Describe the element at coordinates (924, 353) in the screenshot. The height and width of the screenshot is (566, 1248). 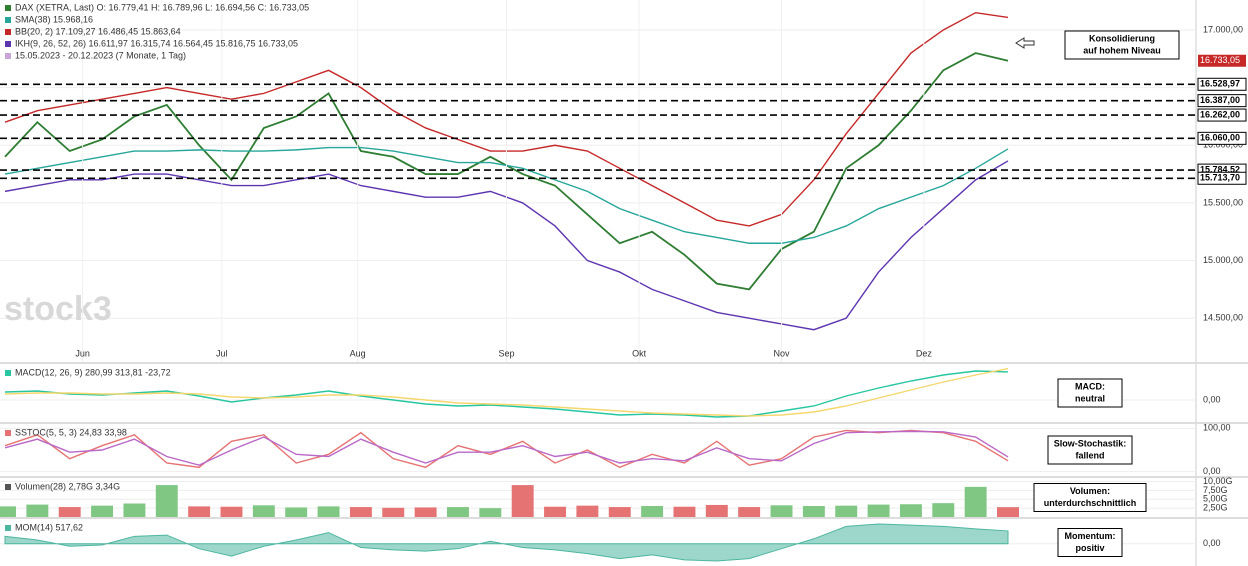
I see `x-tick-label: Dez` at that location.